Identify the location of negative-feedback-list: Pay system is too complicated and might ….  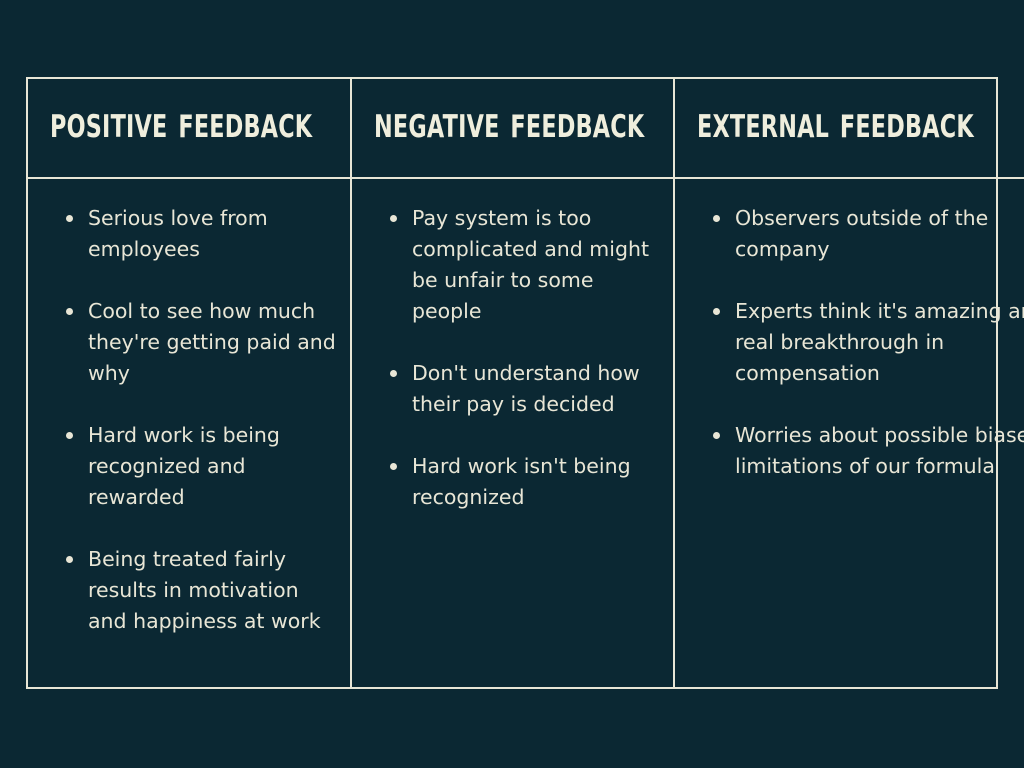
(525, 358).